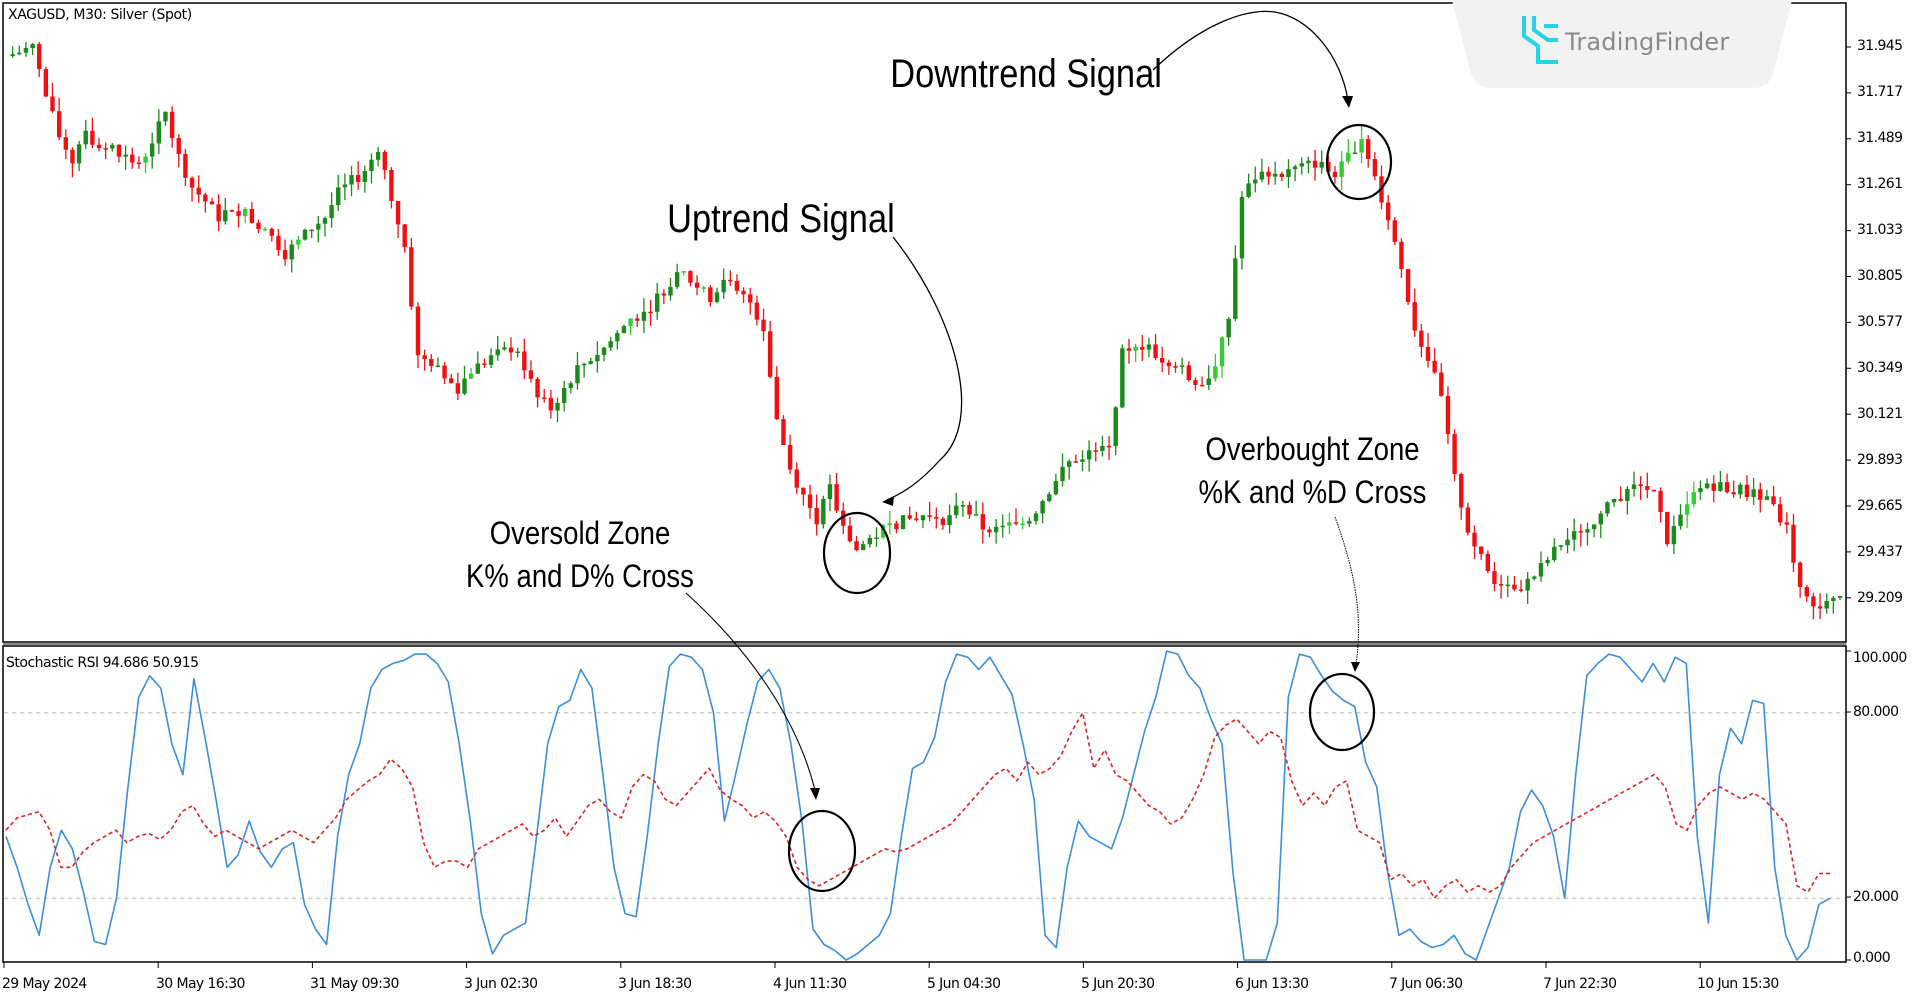  Describe the element at coordinates (815, 794) in the screenshot. I see `oversold-arrowhead` at that location.